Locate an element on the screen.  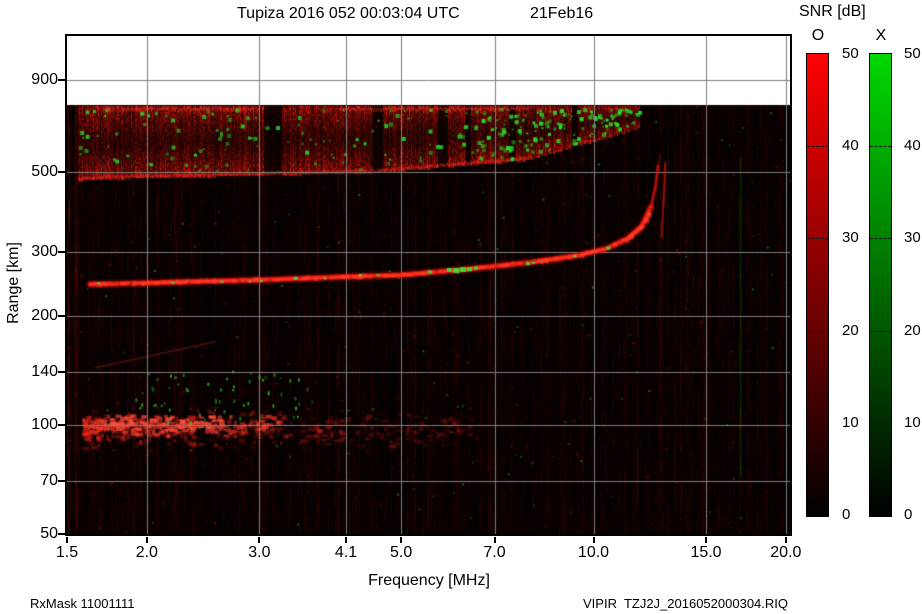
x-tick-label: 3.0 is located at coordinates (259, 552).